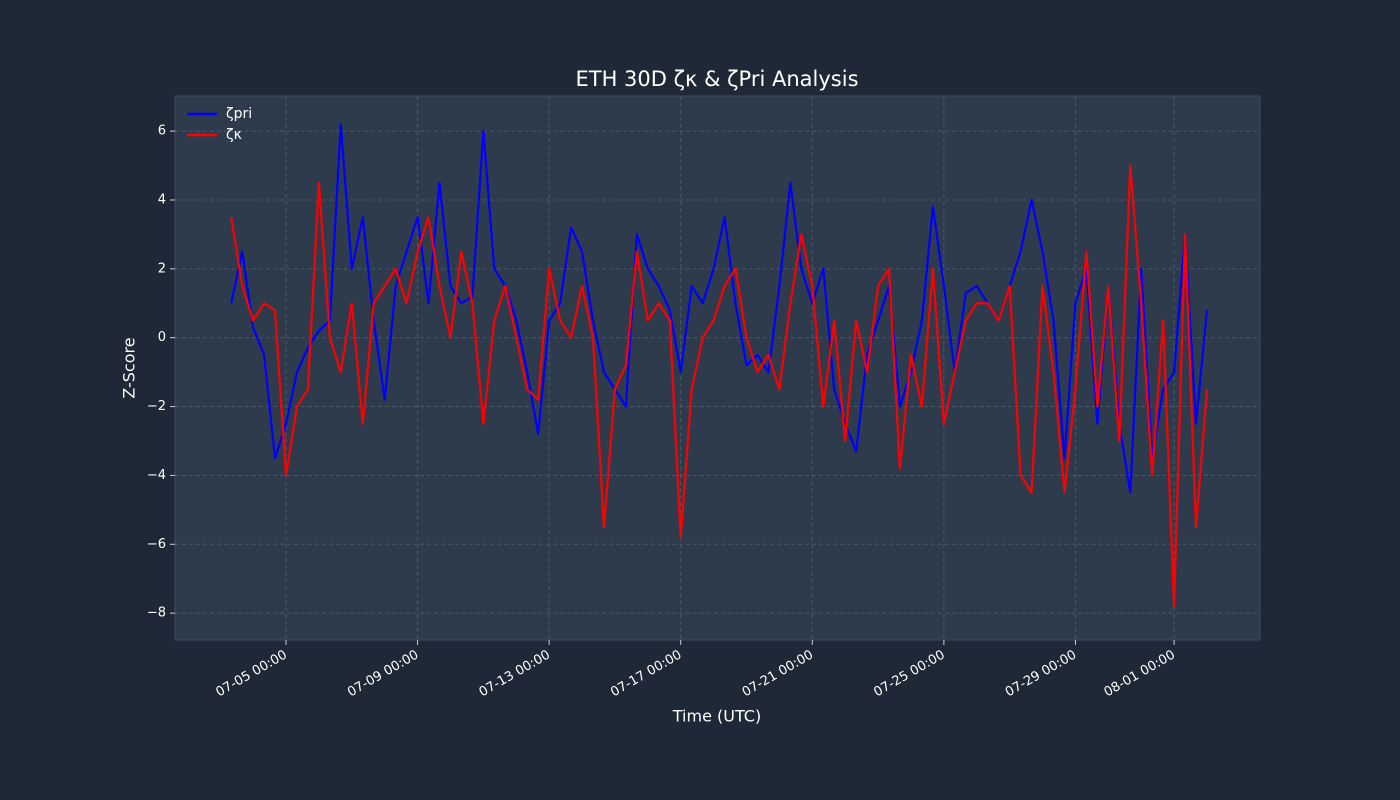  I want to click on y-axis-label: Z-Score, so click(129, 367).